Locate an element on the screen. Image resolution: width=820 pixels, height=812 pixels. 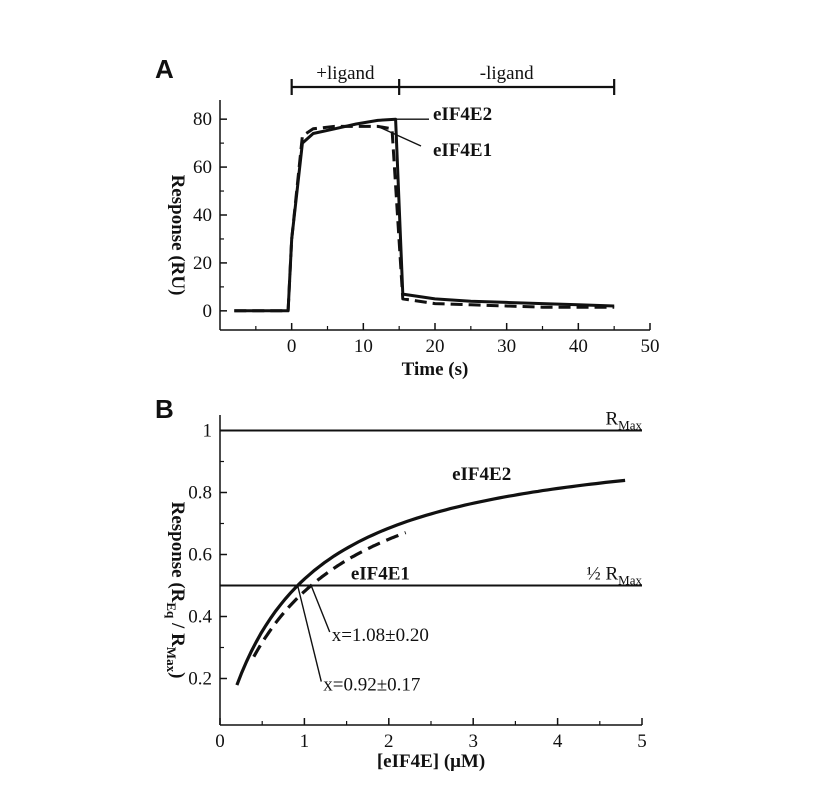
y-tick-label-b: 0.2 is located at coordinates (200, 679).